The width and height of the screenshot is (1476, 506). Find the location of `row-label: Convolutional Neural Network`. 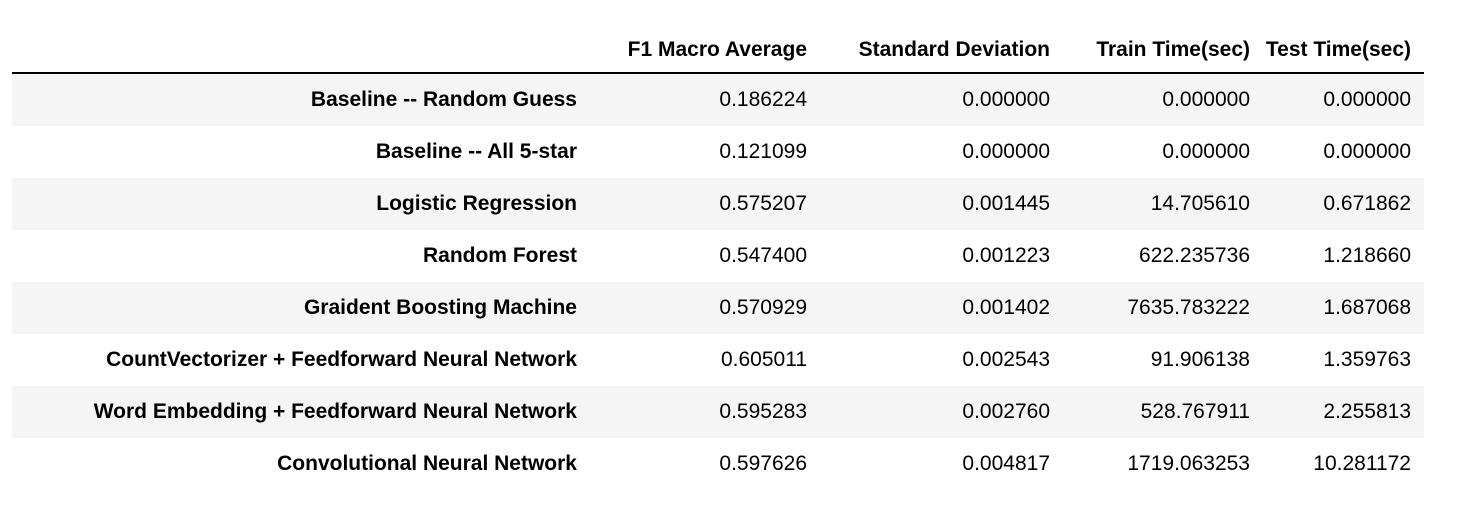

row-label: Convolutional Neural Network is located at coordinates (427, 463).